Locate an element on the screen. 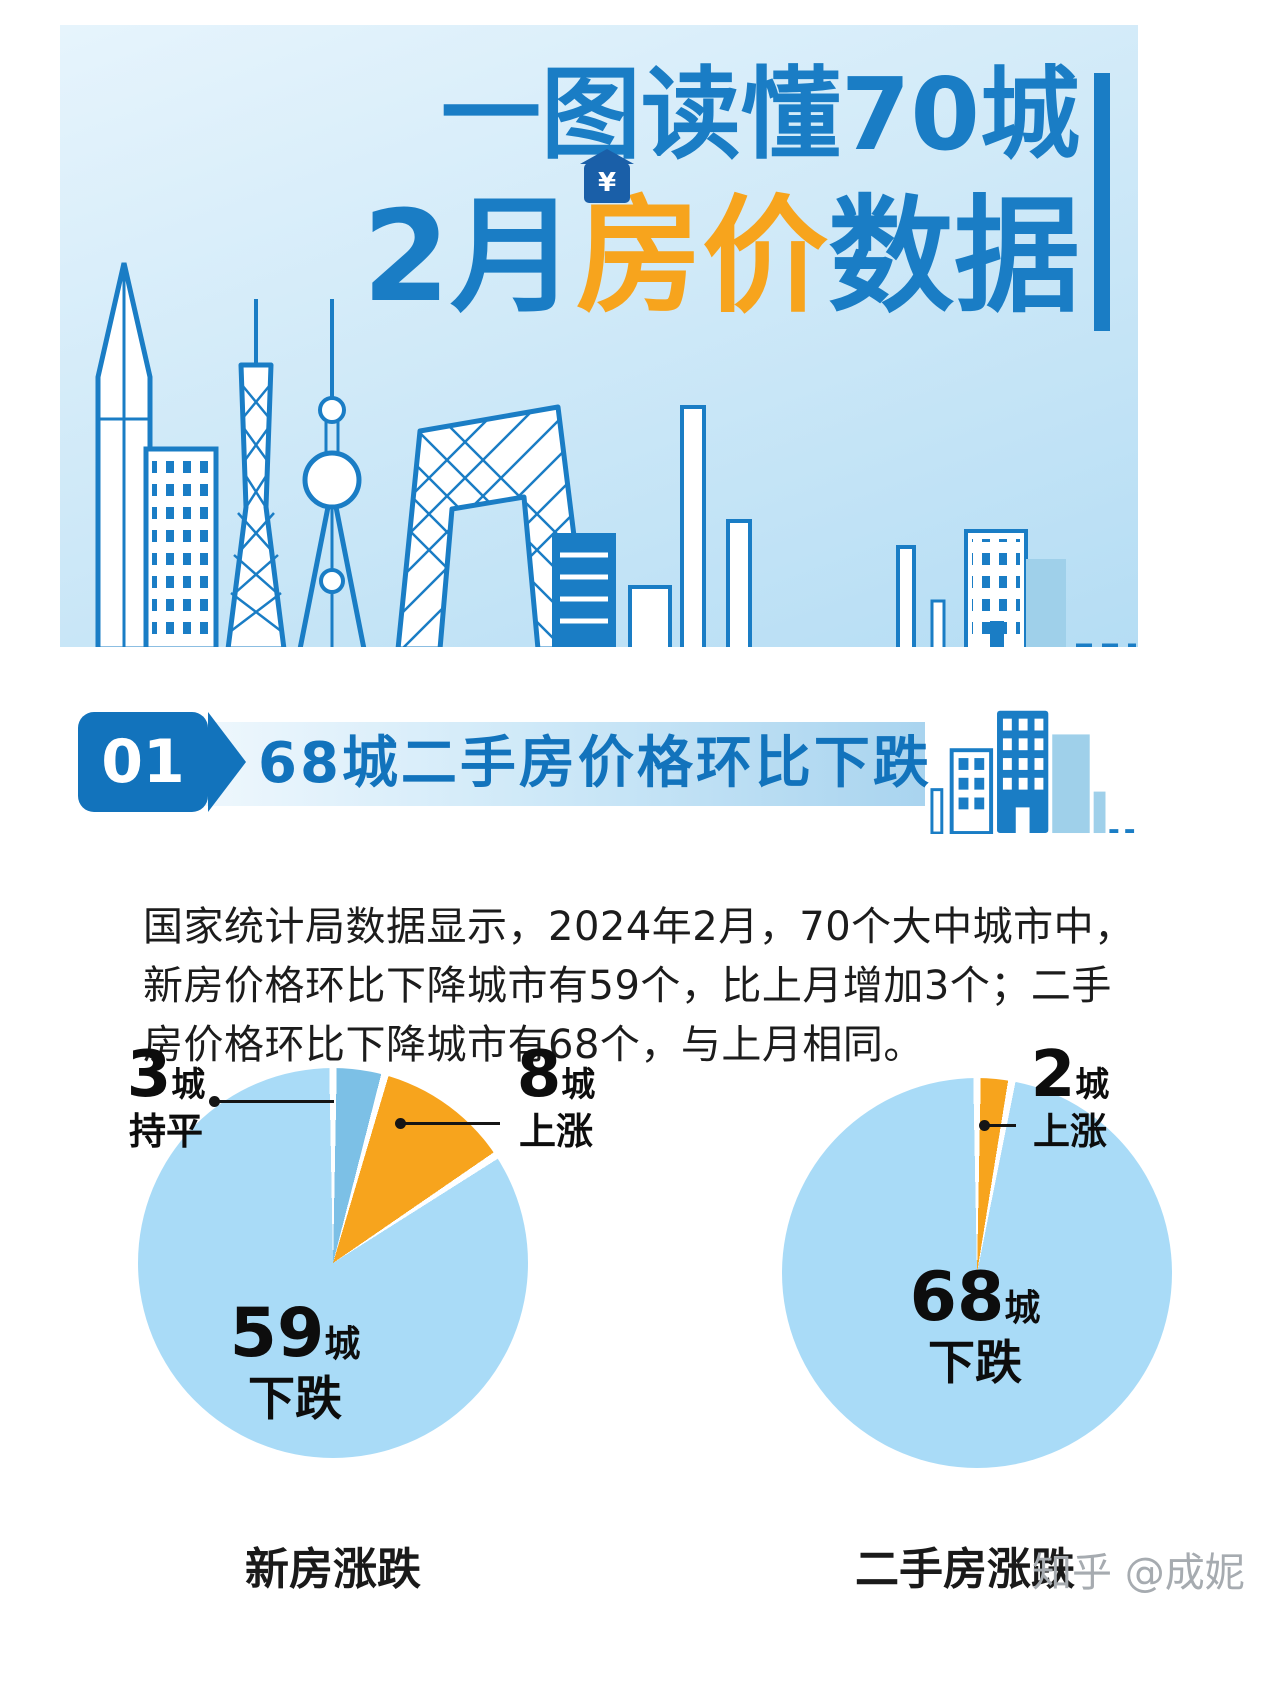 This screenshot has width=1284, height=1690. hero-title2-suffix: 数据 is located at coordinates (954, 256).